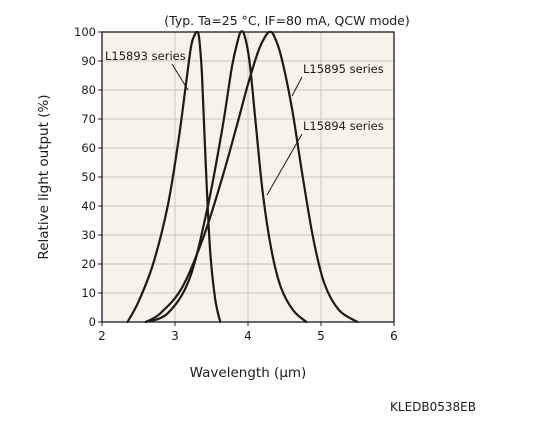 Image resolution: width=541 pixels, height=438 pixels. Describe the element at coordinates (343, 69) in the screenshot. I see `label-l15895-series: L15895 series` at that location.